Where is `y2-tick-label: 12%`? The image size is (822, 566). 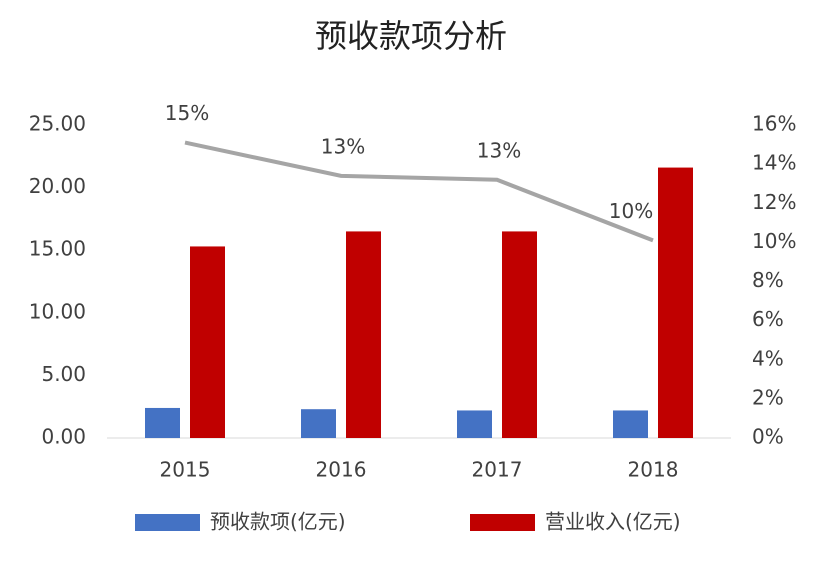 y2-tick-label: 12% is located at coordinates (774, 202).